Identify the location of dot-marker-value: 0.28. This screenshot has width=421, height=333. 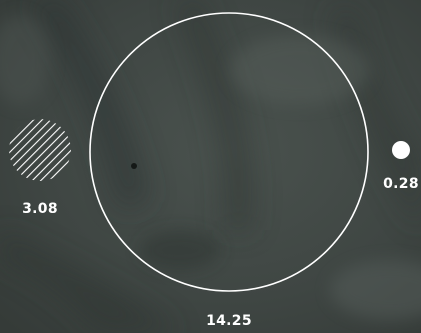
(401, 184).